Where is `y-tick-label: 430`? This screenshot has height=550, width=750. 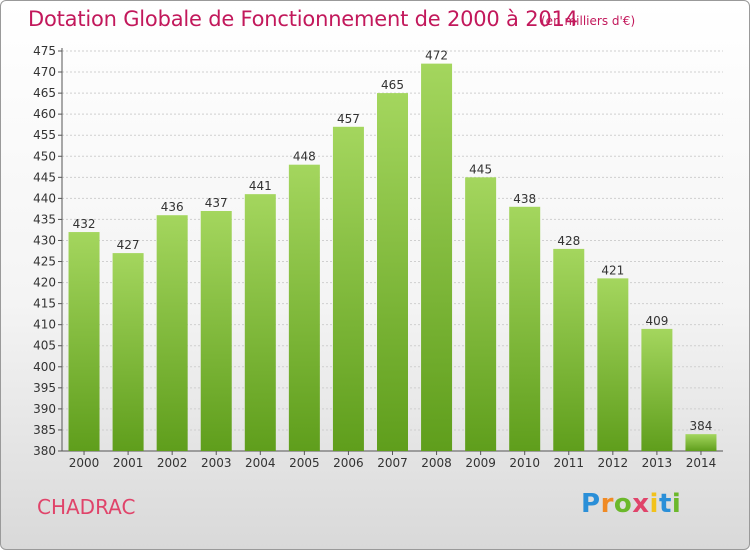 y-tick-label: 430 is located at coordinates (44, 240).